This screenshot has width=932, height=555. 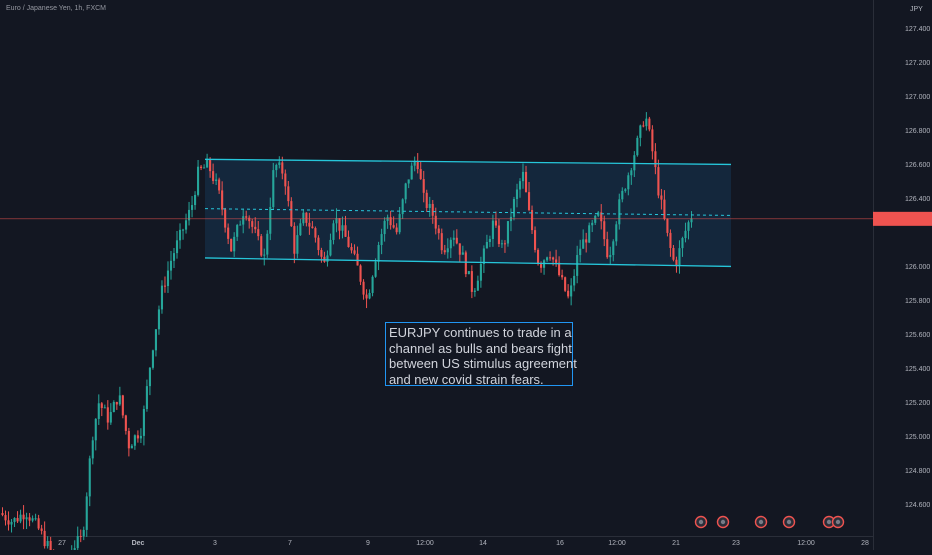 I want to click on annotation-line: between US stimulus agreement, so click(x=483, y=363).